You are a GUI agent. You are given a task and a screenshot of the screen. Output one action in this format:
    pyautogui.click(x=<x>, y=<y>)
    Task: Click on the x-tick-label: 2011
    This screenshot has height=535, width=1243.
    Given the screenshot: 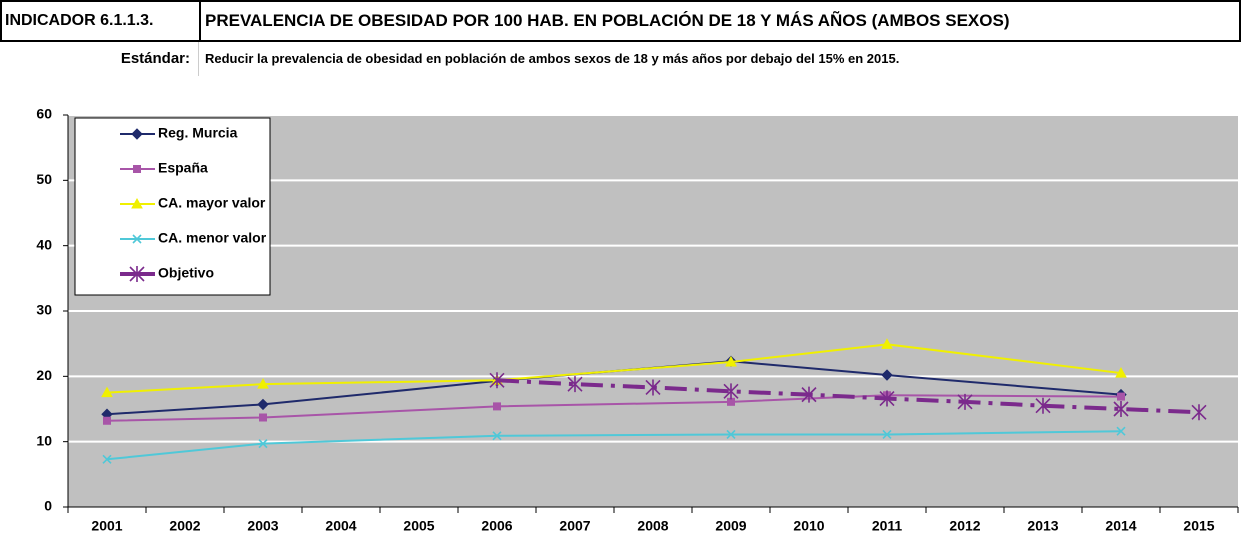 What is the action you would take?
    pyautogui.click(x=887, y=526)
    